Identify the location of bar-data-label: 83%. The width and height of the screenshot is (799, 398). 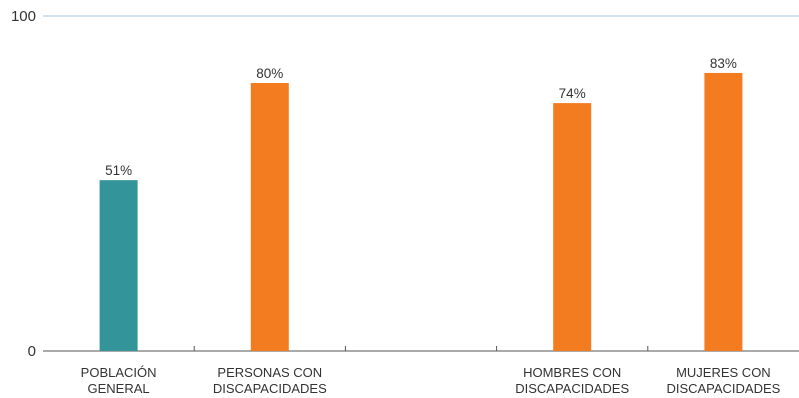
(723, 63).